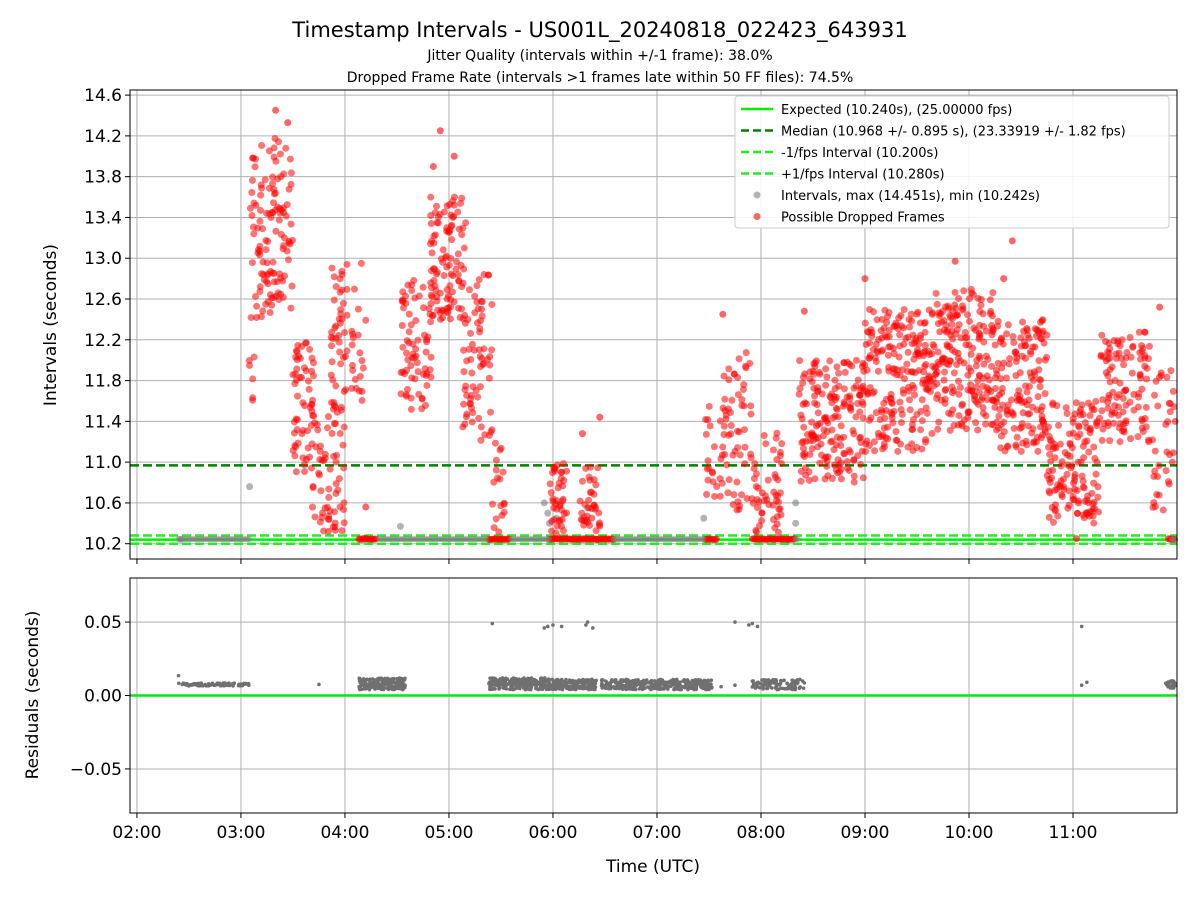  What do you see at coordinates (103, 545) in the screenshot?
I see `top-y-tick-label: 10.2` at bounding box center [103, 545].